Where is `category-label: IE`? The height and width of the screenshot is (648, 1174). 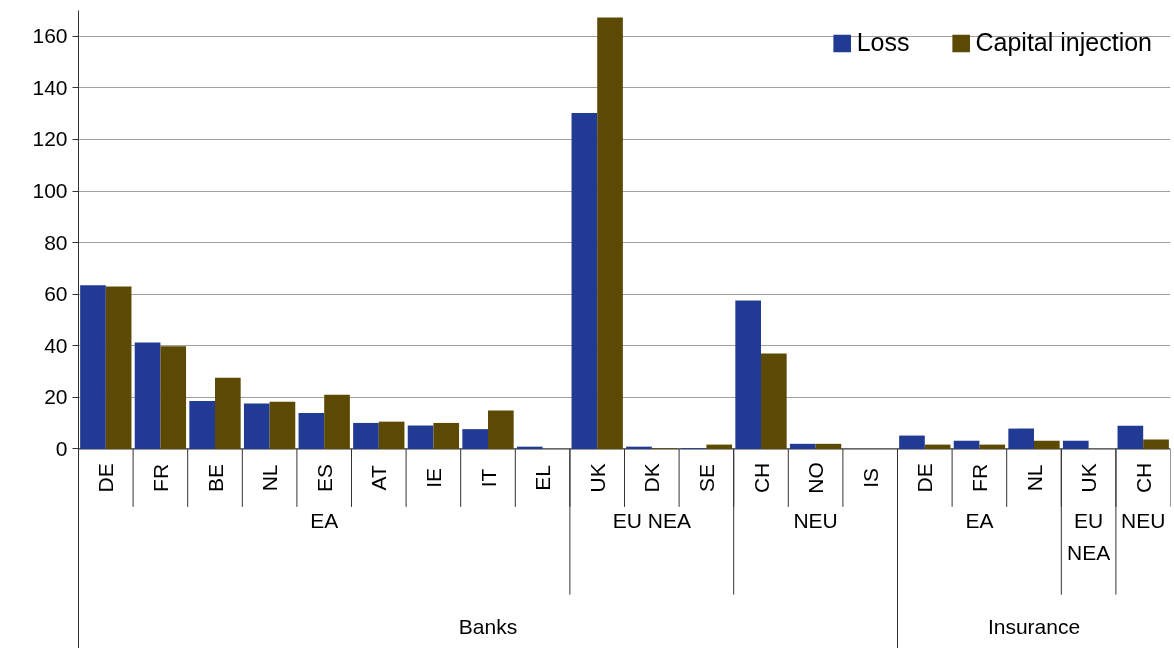
category-label: IE is located at coordinates (433, 477).